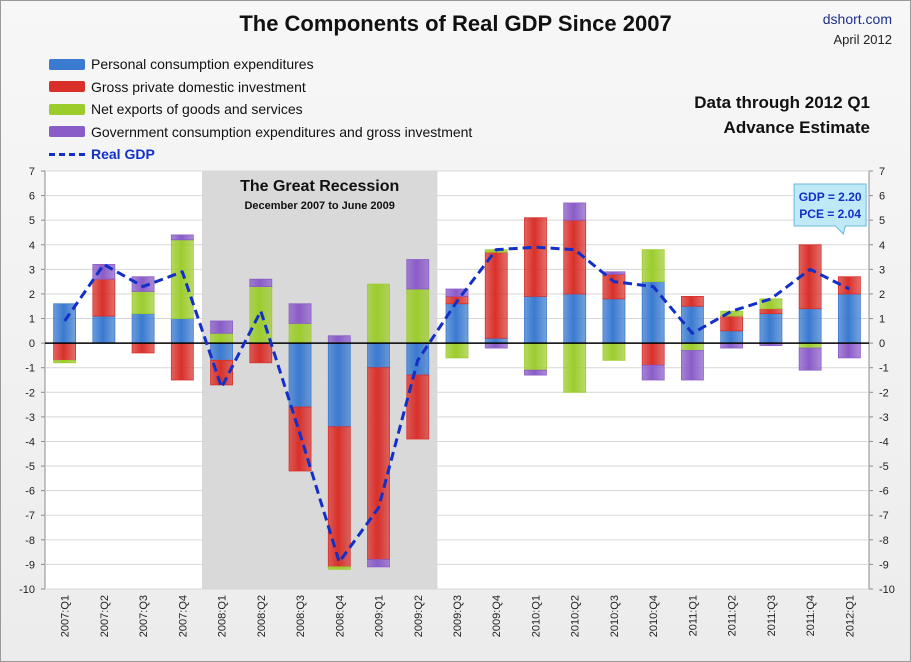 The image size is (911, 662). I want to click on y-tick-label-right: 7, so click(882, 172).